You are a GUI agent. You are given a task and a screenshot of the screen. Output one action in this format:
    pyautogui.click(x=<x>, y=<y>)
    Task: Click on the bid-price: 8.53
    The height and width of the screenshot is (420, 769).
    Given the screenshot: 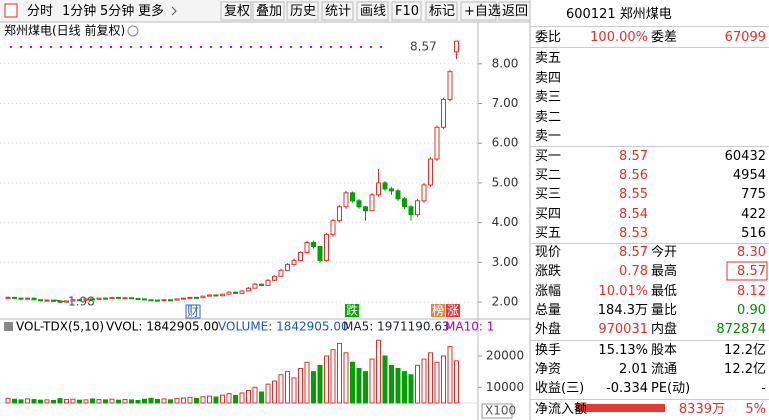 What is the action you would take?
    pyautogui.click(x=633, y=233)
    